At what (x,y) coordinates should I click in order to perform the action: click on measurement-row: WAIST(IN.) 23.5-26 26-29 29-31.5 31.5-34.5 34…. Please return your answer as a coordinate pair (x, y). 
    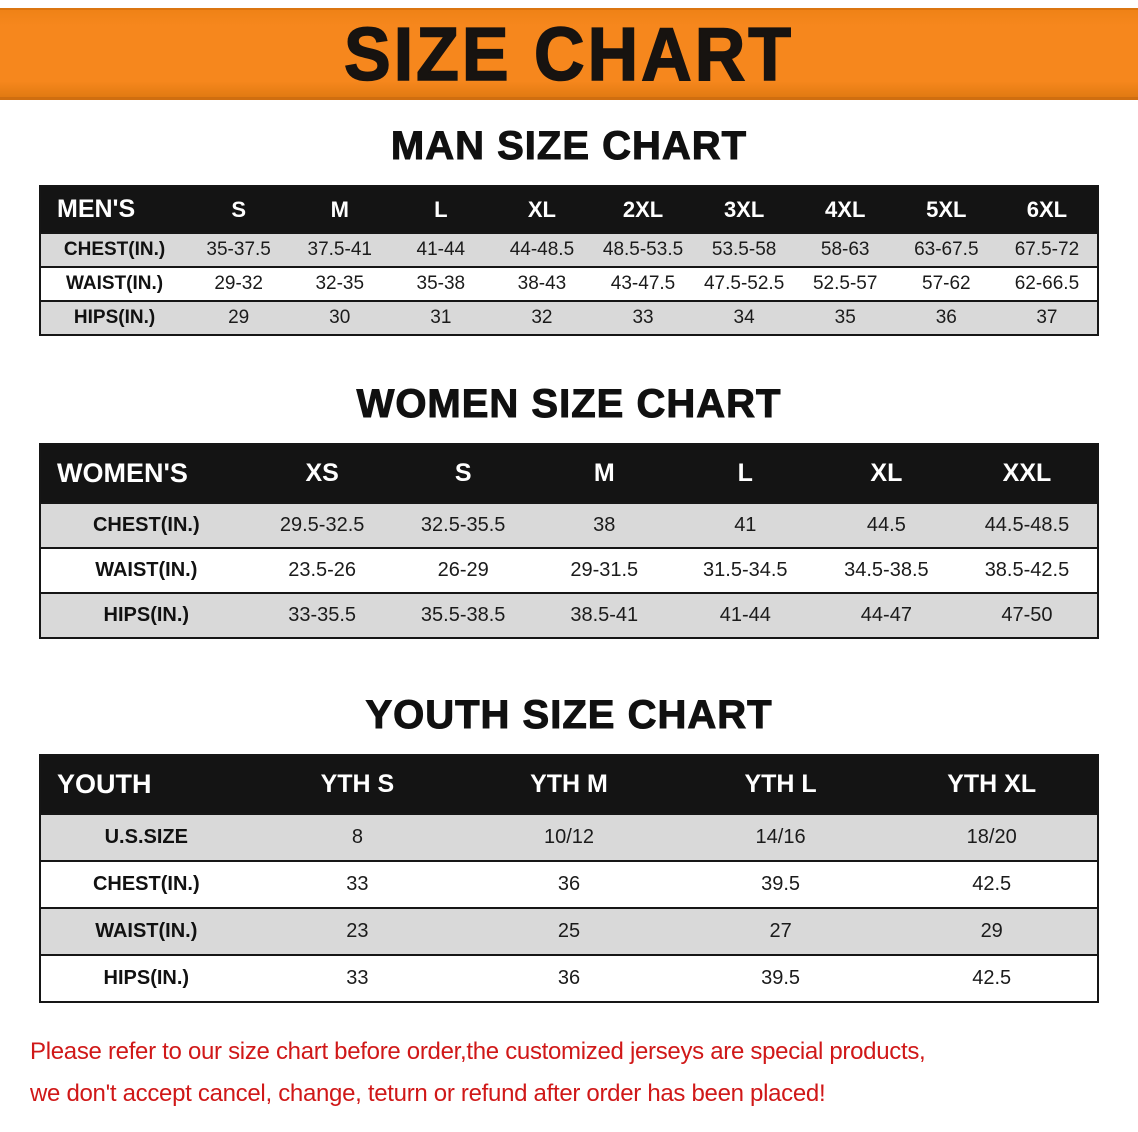
    Looking at the image, I should click on (569, 570).